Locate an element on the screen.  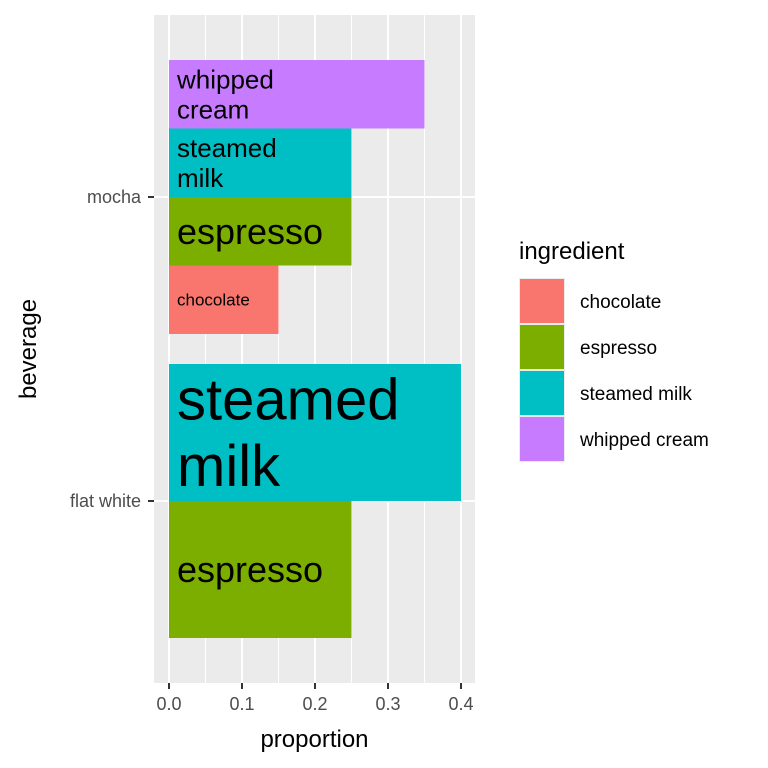
bar-label-flat-white-steamed-milk-1: milk is located at coordinates (229, 466).